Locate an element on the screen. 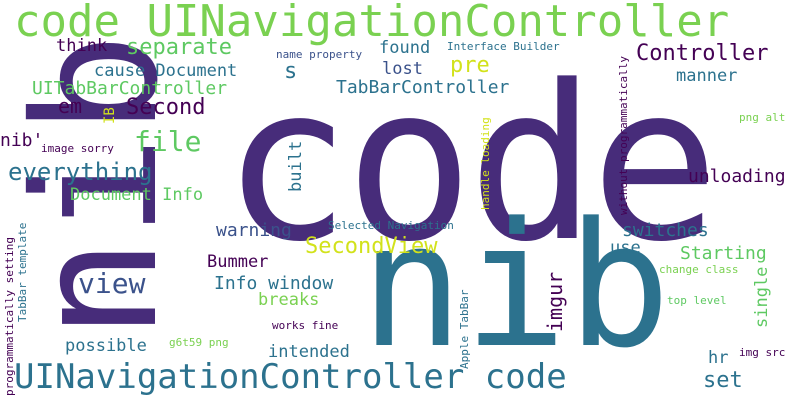  word-controller: Controller is located at coordinates (702, 53).